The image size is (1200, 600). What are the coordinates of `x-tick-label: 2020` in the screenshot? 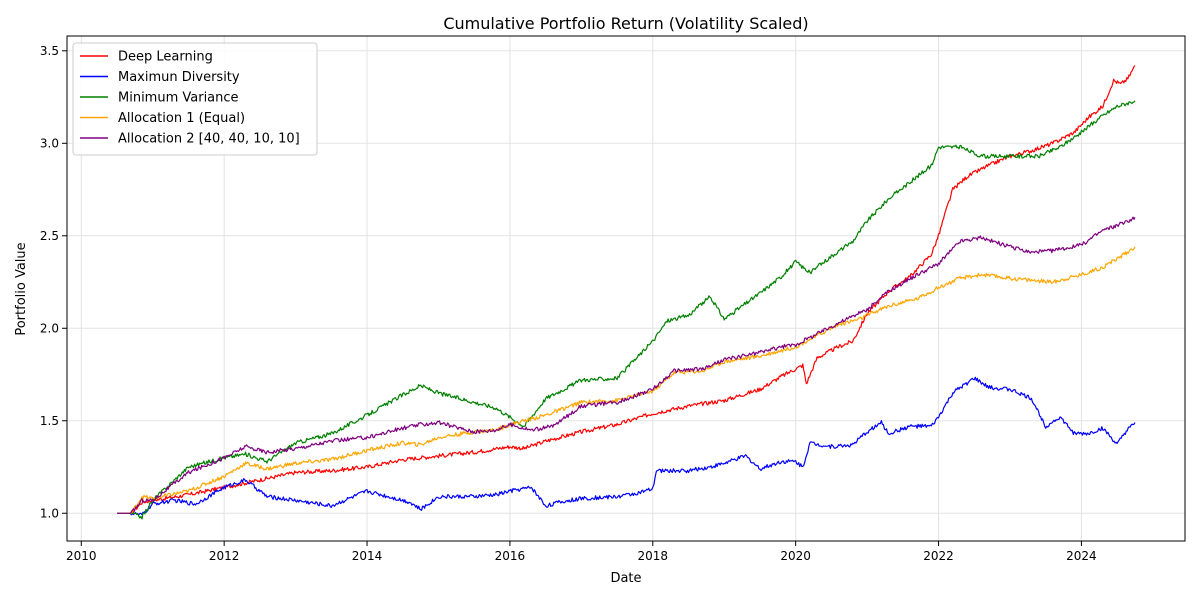 It's located at (795, 556).